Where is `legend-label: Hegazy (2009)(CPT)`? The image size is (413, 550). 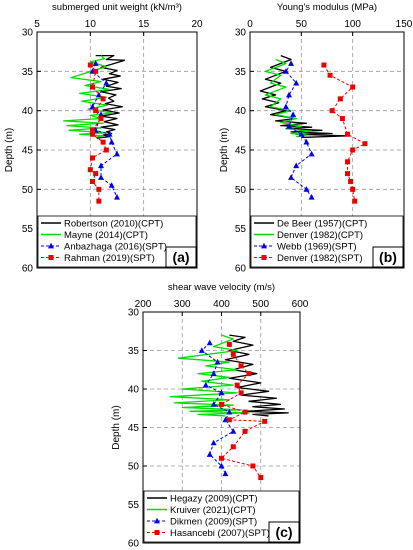 legend-label: Hegazy (2009)(CPT) is located at coordinates (214, 499).